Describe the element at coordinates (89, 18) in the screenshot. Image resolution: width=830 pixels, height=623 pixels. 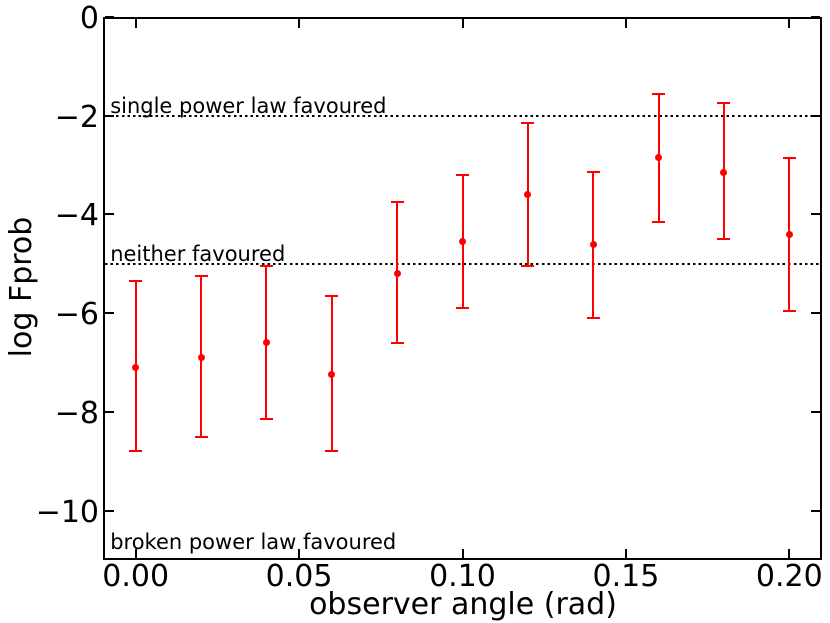
I see `y-tick-label: 0` at that location.